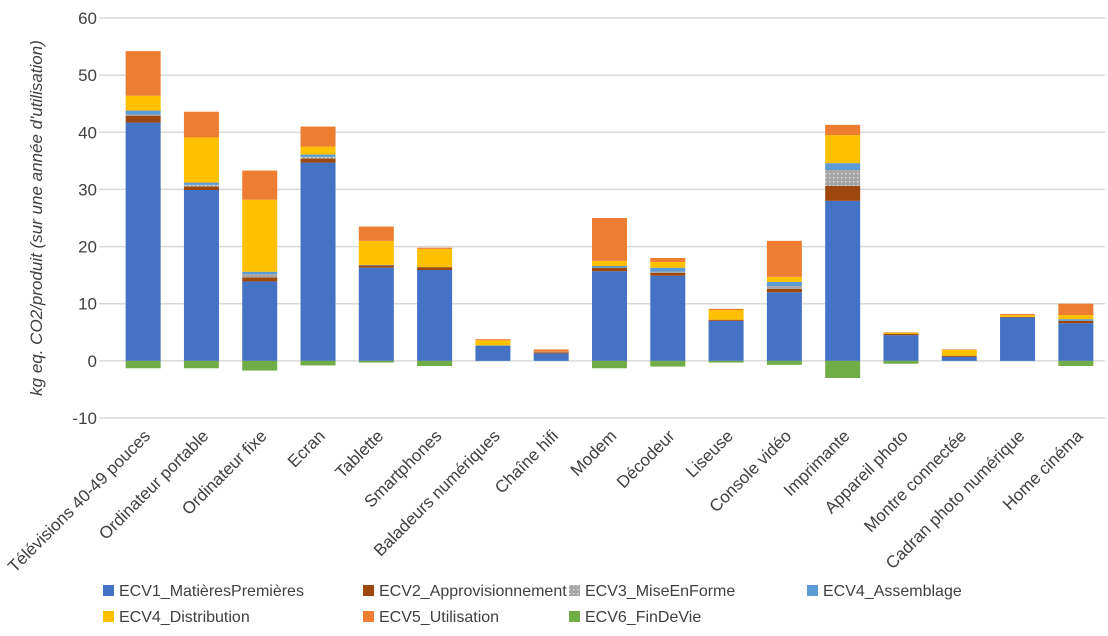 The image size is (1108, 636). I want to click on legend-label: ECV4_Distribution, so click(184, 617).